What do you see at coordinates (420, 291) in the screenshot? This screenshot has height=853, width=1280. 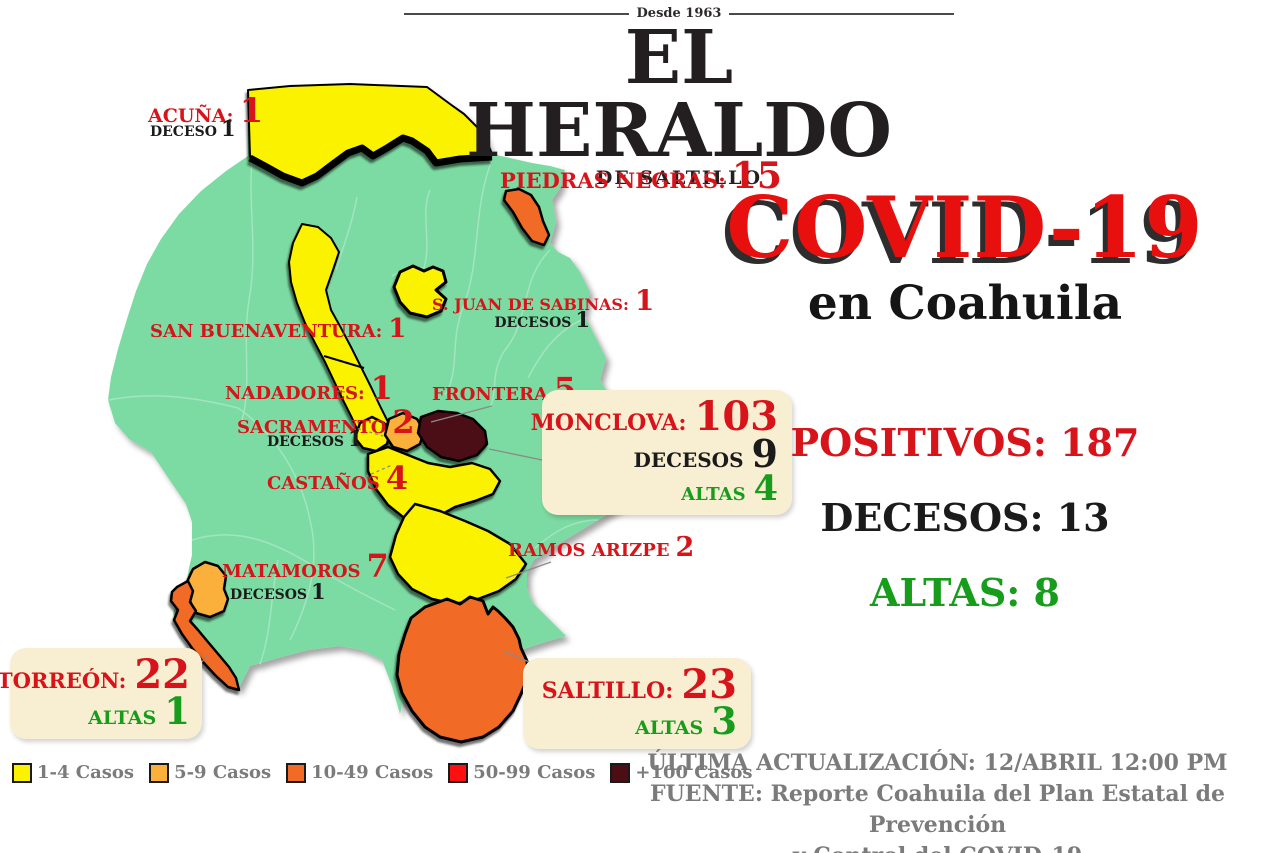 I see `region-s-juan-de-sabinas` at bounding box center [420, 291].